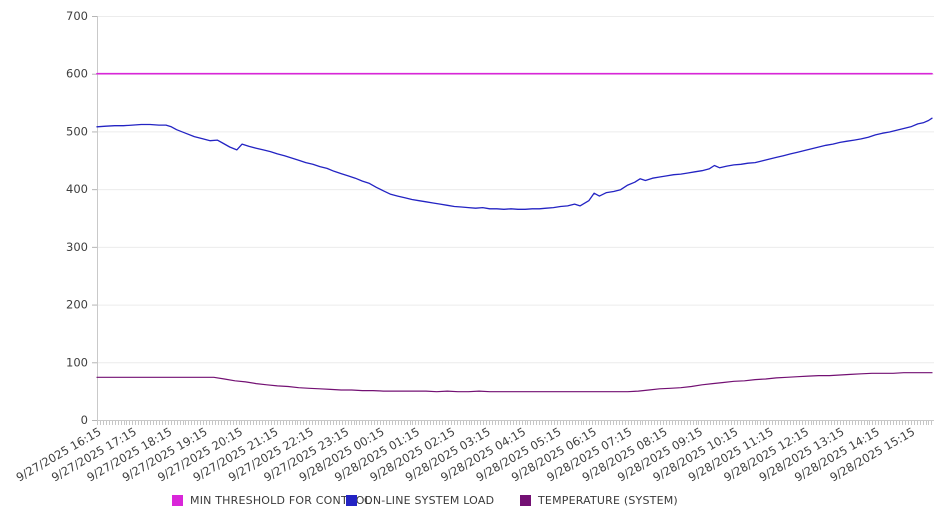 Image resolution: width=946 pixels, height=526 pixels. I want to click on y-tick-label: 400, so click(77, 189).